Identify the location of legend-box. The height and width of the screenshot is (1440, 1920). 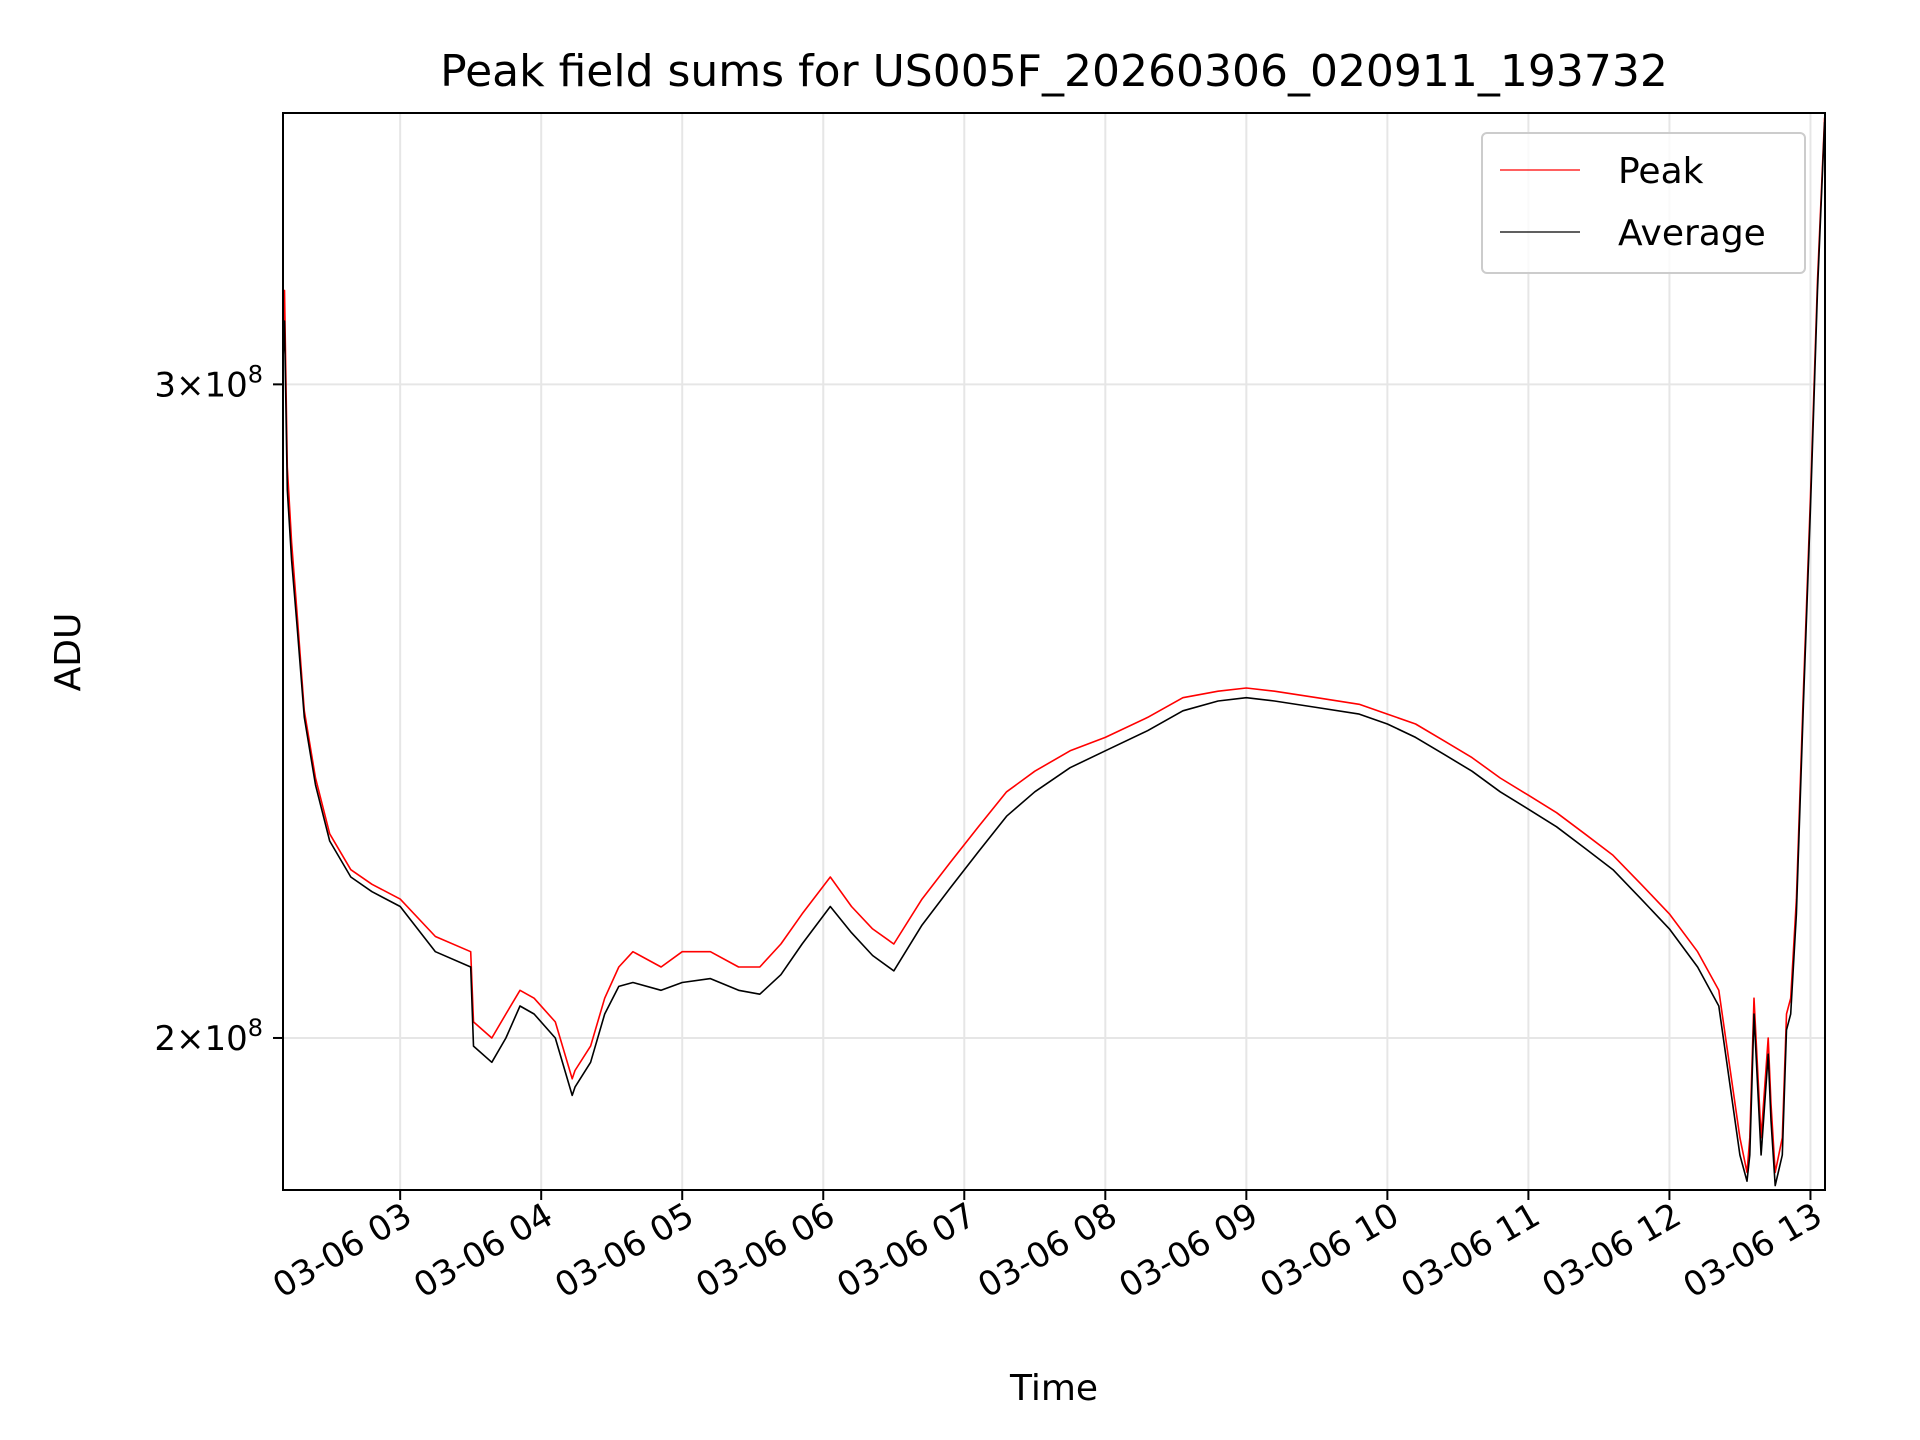
(1643, 203).